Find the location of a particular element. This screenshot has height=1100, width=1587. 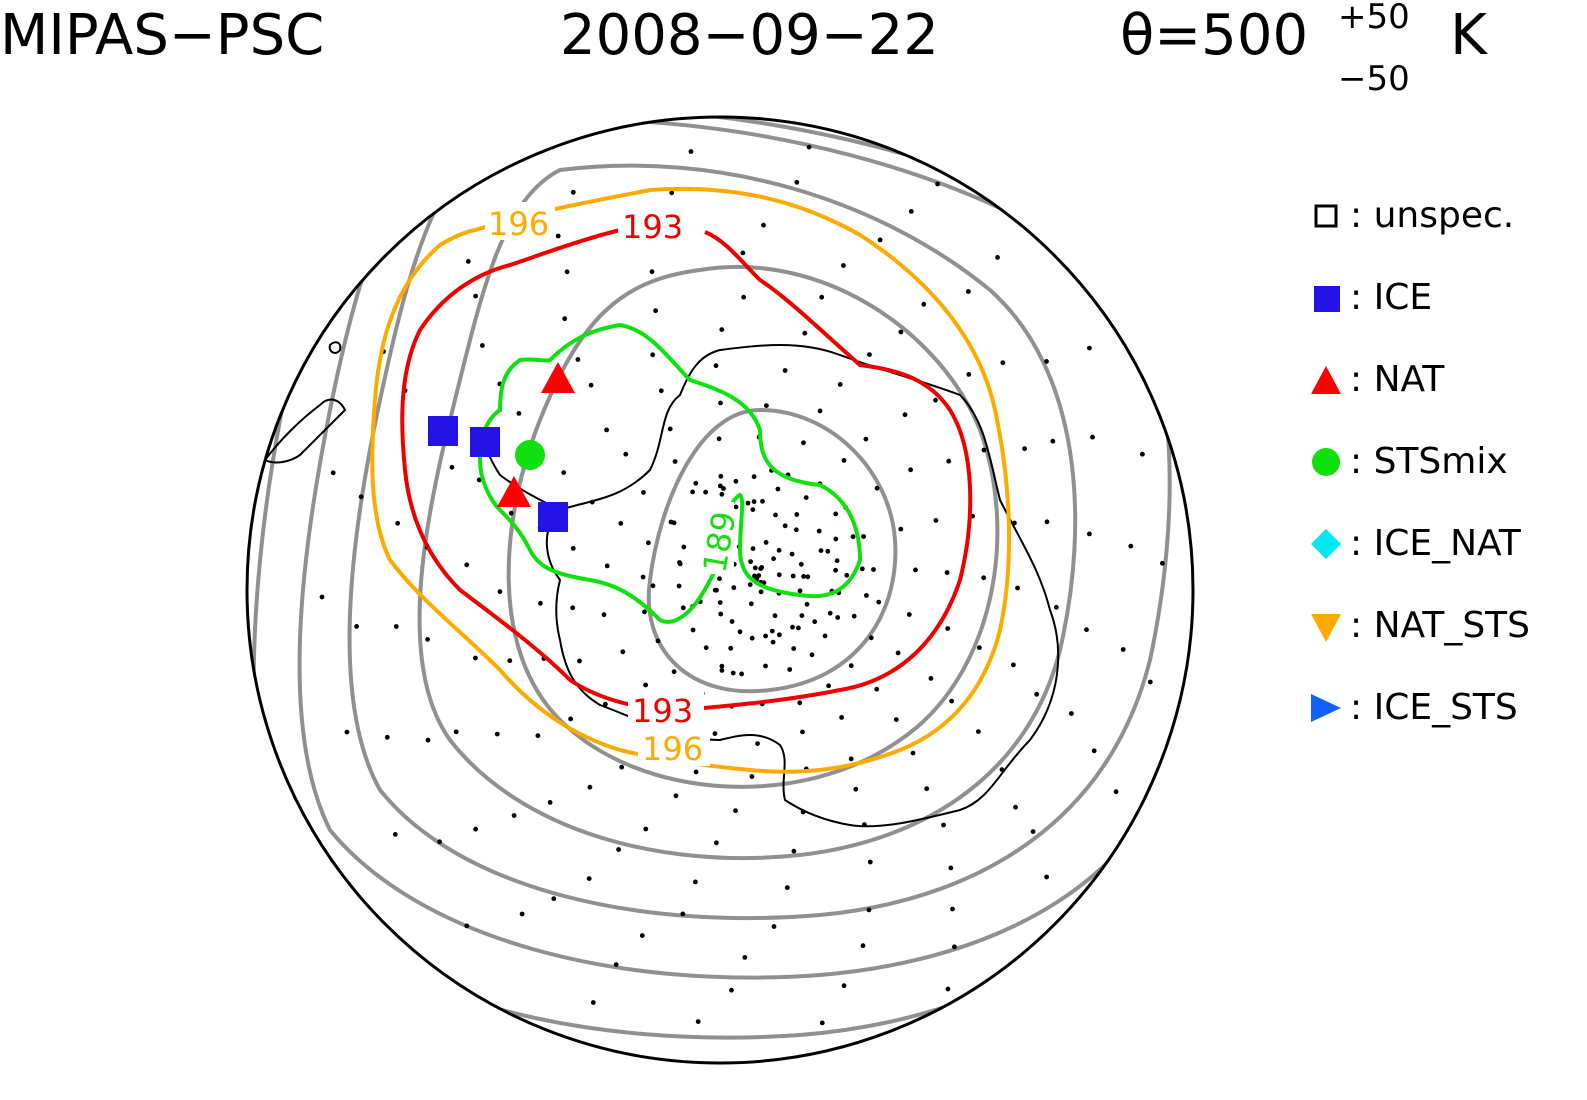

level-prefix: θ=500 is located at coordinates (1214, 35).